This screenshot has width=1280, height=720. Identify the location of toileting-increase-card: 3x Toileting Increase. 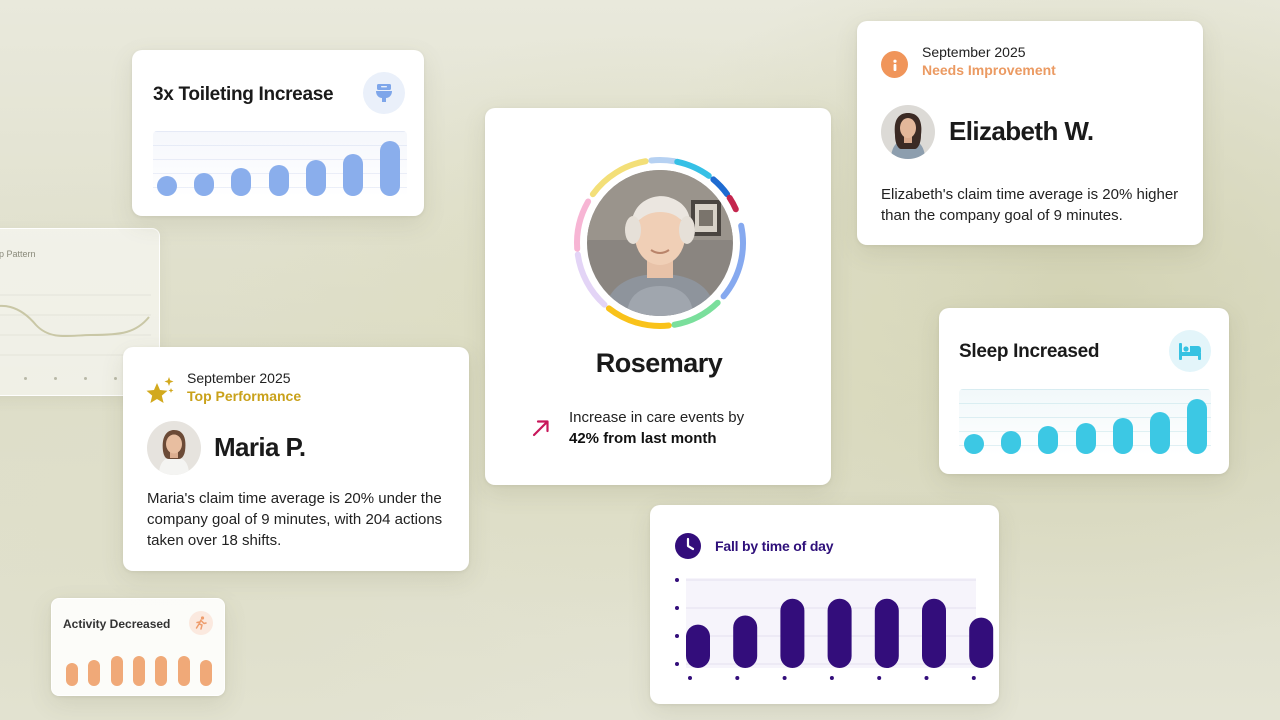
(278, 133).